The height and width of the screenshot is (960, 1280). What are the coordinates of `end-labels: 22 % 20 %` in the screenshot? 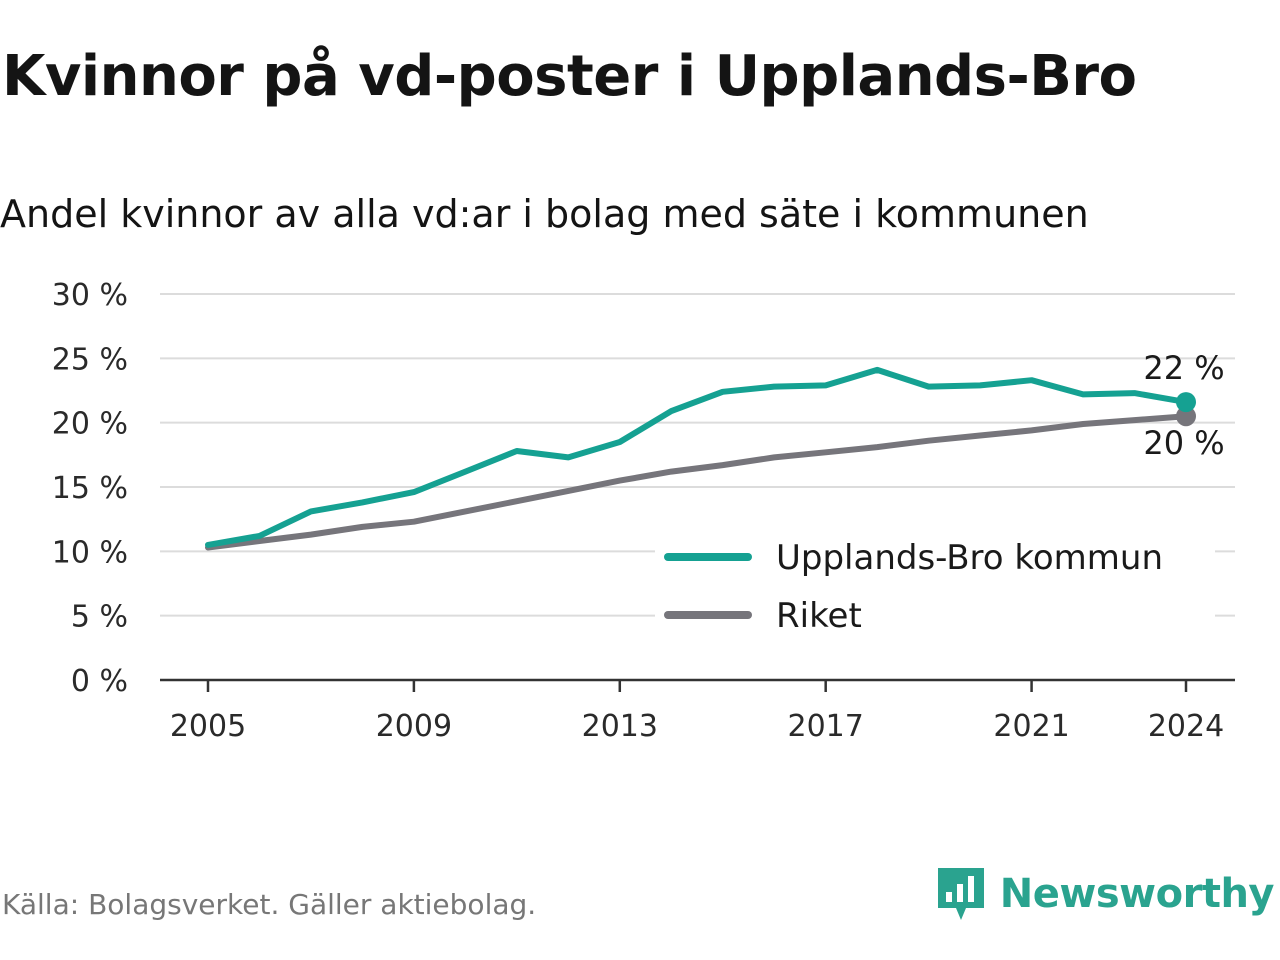 It's located at (1183, 405).